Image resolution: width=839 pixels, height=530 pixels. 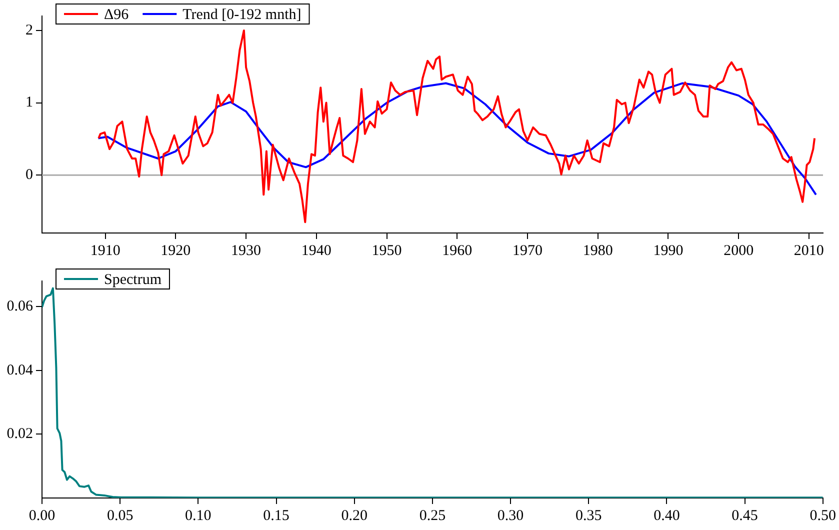 What do you see at coordinates (809, 250) in the screenshot?
I see `x-tick-label: 2010` at bounding box center [809, 250].